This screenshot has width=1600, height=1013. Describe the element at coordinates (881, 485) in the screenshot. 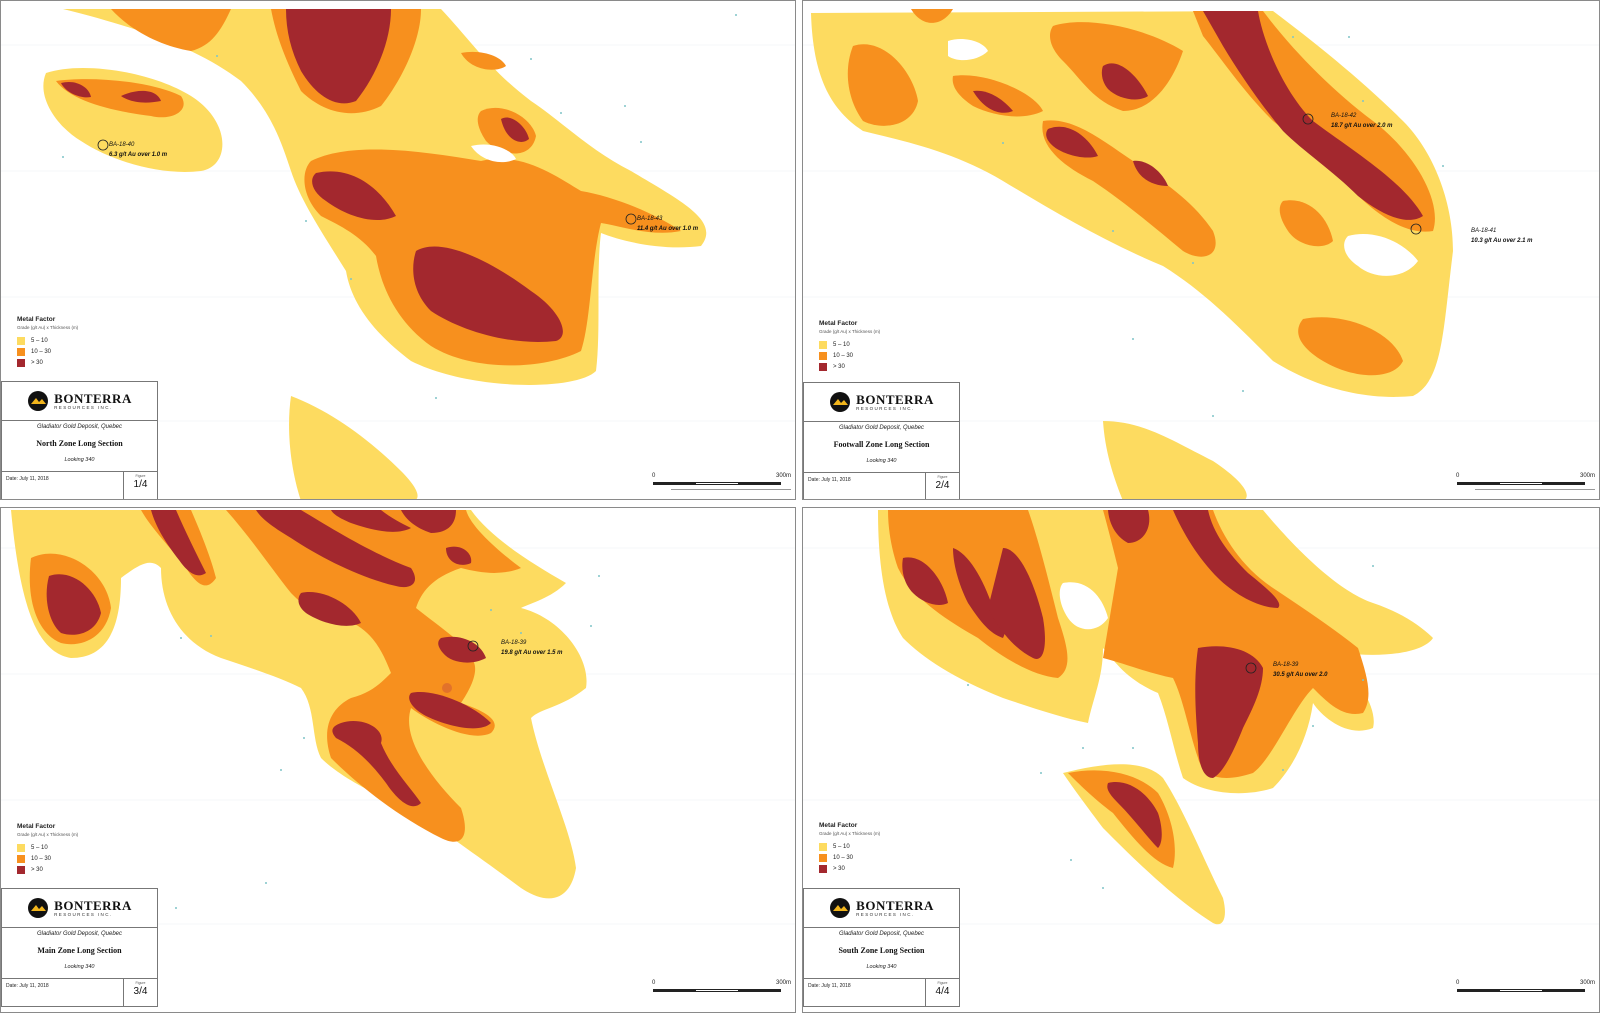

I see `title-block-footer: Date: July 11, 2018 Figure 2/4` at that location.